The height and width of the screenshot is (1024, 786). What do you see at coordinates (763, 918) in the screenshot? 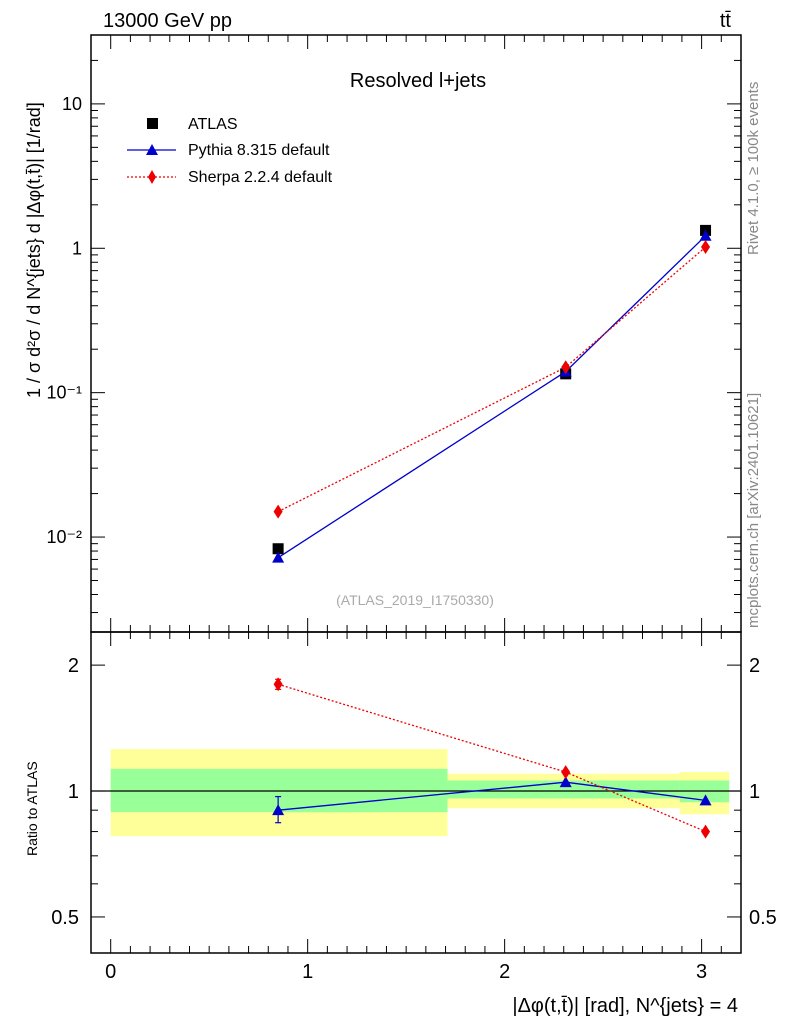
I see `ratio-y-tick-label-right: 0.5` at bounding box center [763, 918].